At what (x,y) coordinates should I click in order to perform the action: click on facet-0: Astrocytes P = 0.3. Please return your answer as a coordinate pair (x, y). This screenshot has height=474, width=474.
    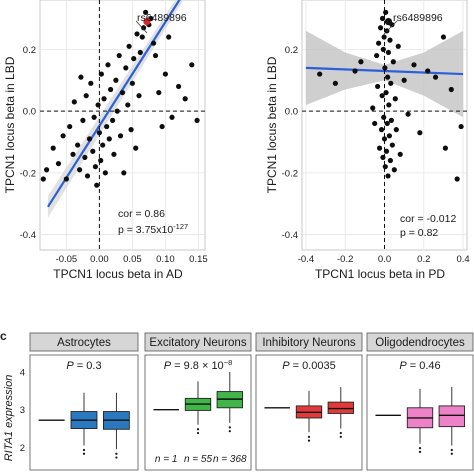
    Looking at the image, I should click on (84, 401).